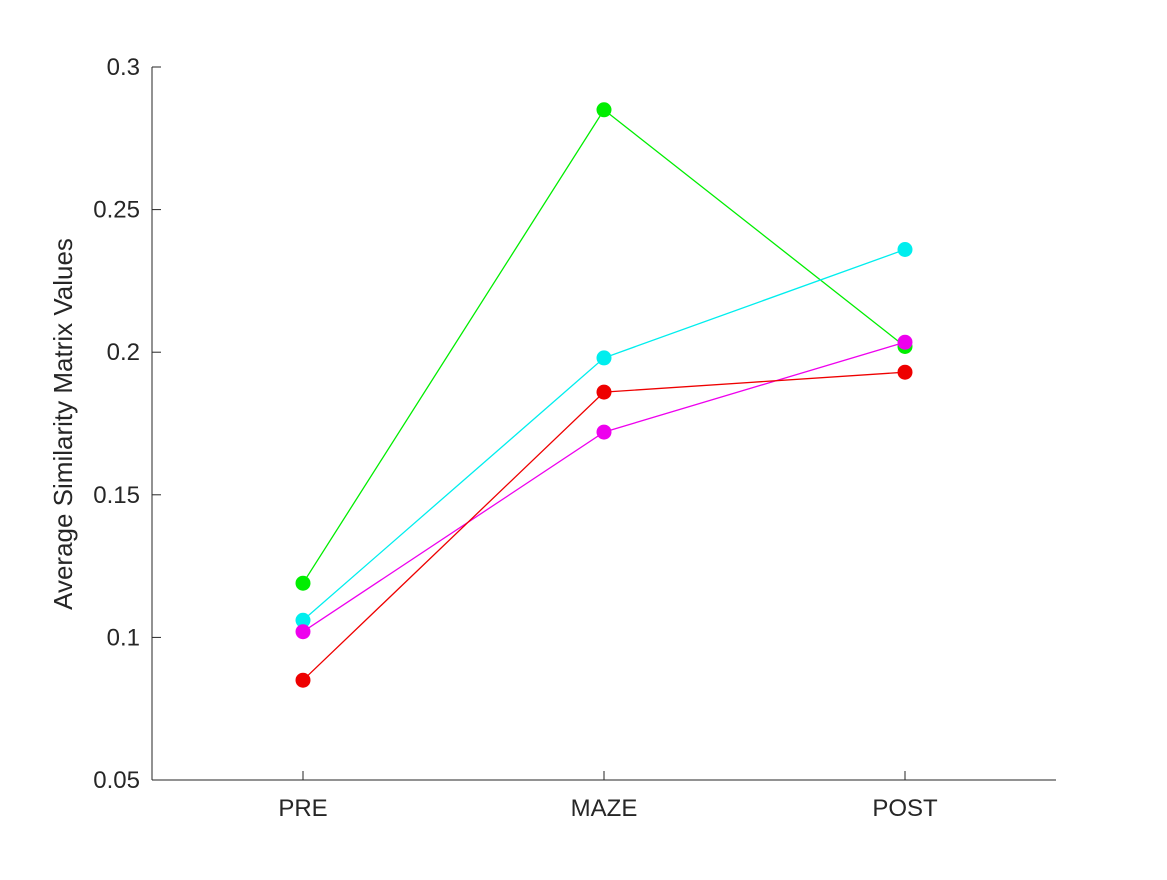  What do you see at coordinates (302, 808) in the screenshot?
I see `x-tick-label: PRE` at bounding box center [302, 808].